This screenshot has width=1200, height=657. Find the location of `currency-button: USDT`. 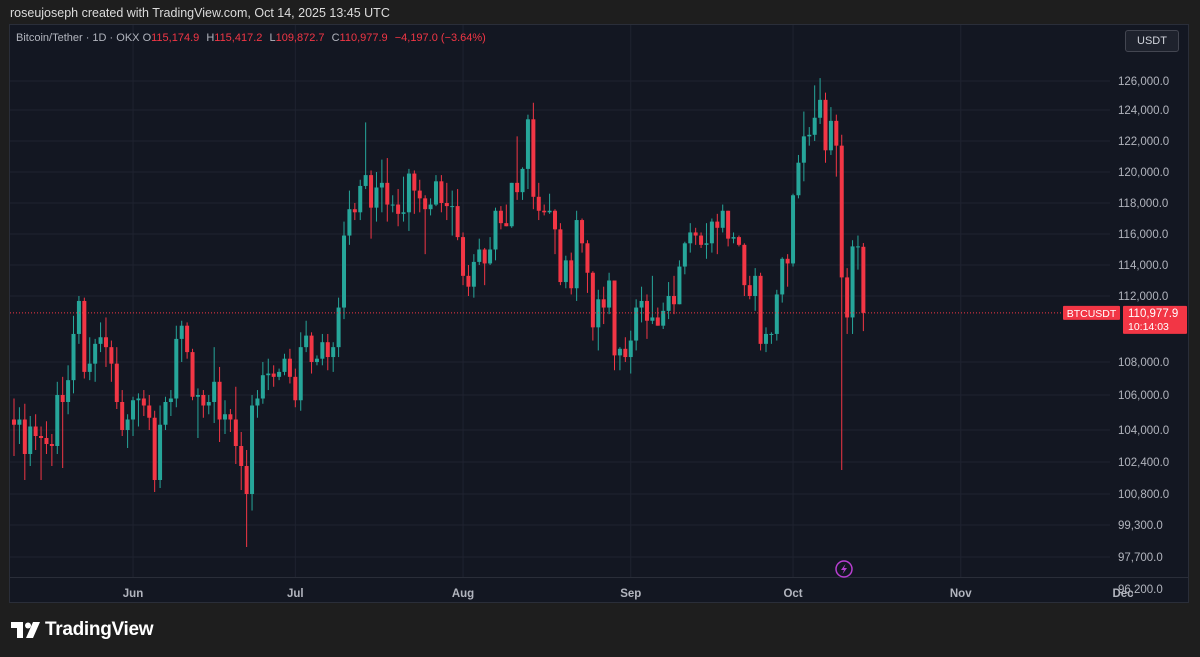

currency-button: USDT is located at coordinates (1152, 41).